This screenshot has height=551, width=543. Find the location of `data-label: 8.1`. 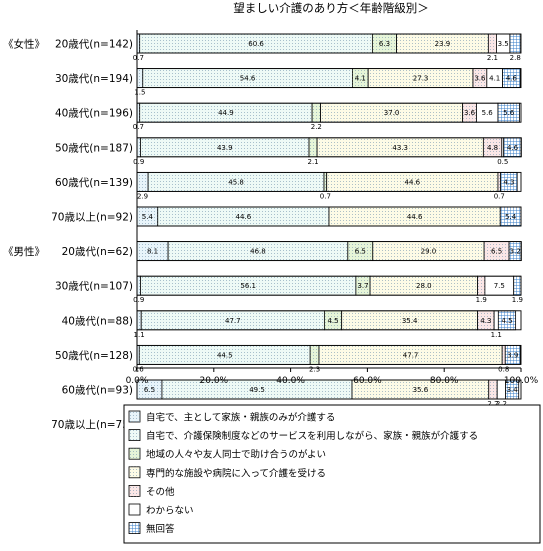

data-label: 8.1 is located at coordinates (152, 252).